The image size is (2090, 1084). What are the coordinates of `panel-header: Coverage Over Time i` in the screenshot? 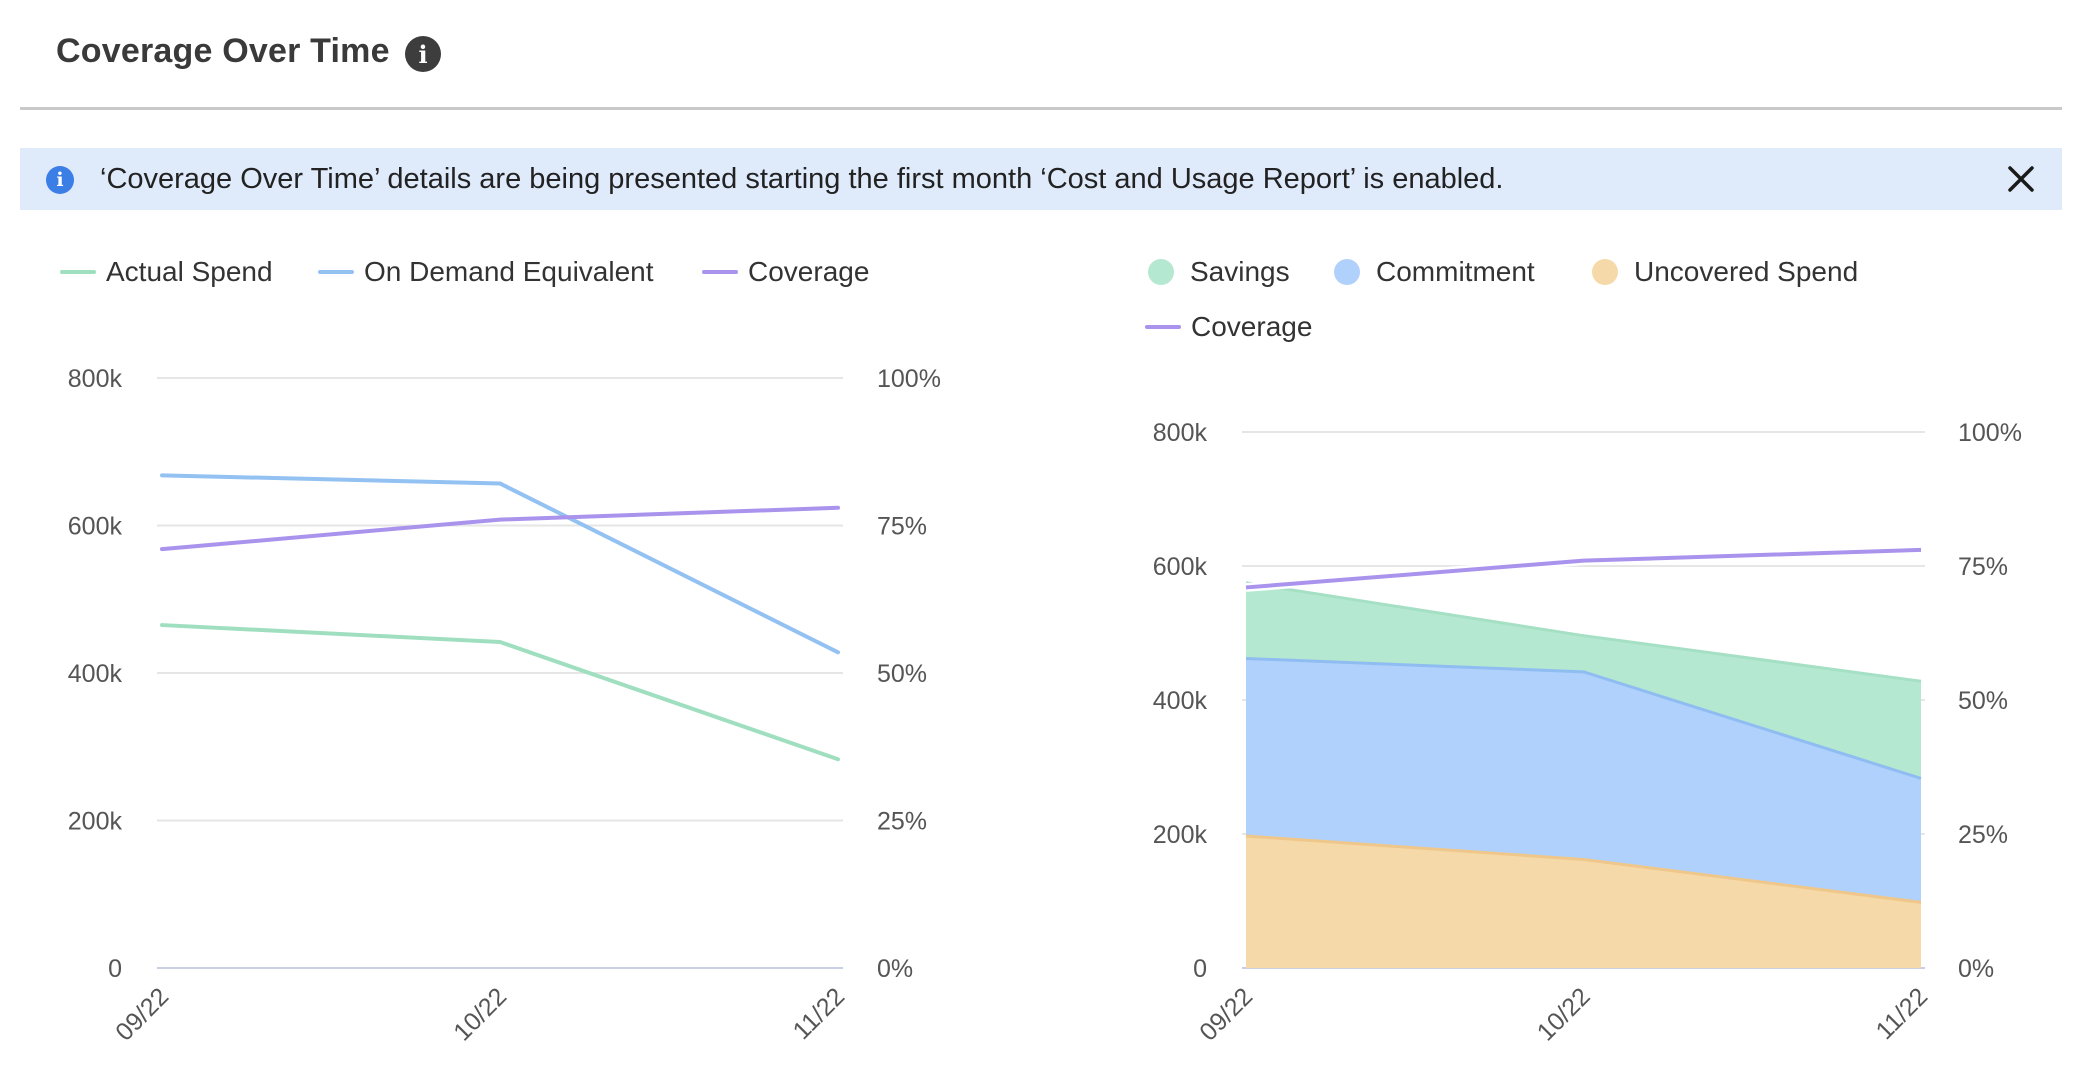 It's located at (1041, 55).